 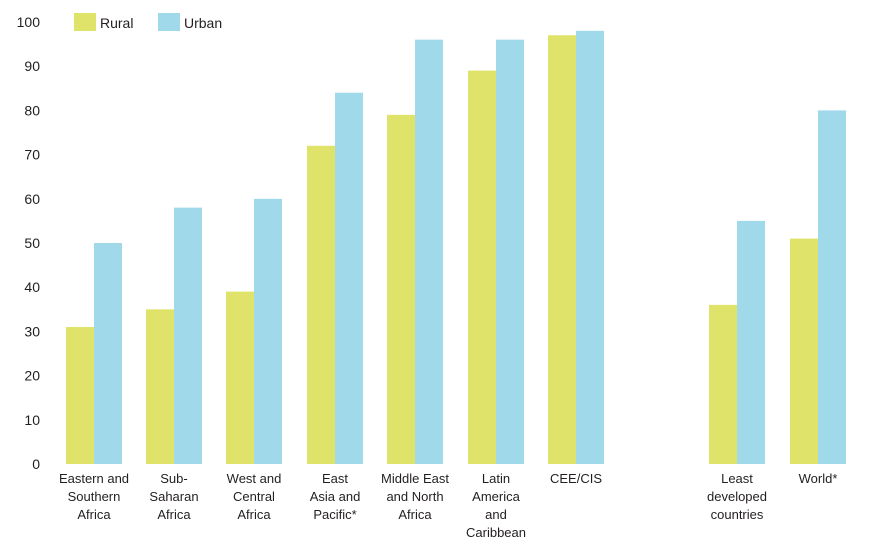 I want to click on x-category-label-line: Pacific*, so click(x=334, y=514).